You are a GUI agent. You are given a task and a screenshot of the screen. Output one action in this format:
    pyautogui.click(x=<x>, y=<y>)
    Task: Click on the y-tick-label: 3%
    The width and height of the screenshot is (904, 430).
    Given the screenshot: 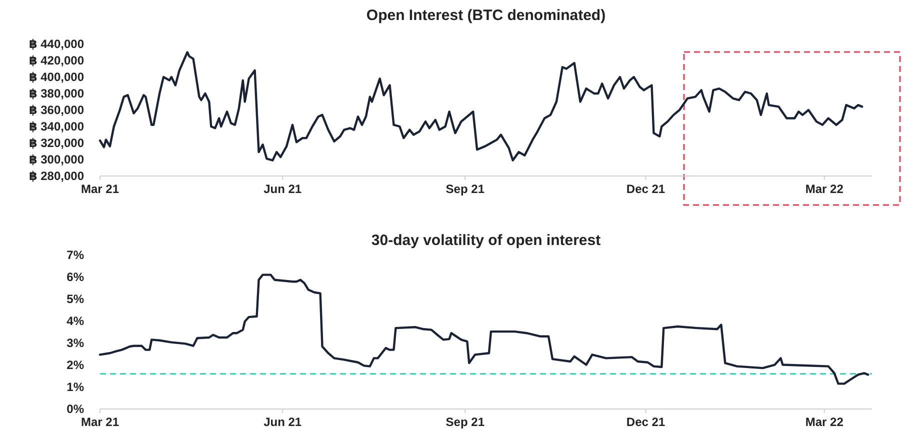 What is the action you would take?
    pyautogui.click(x=75, y=343)
    